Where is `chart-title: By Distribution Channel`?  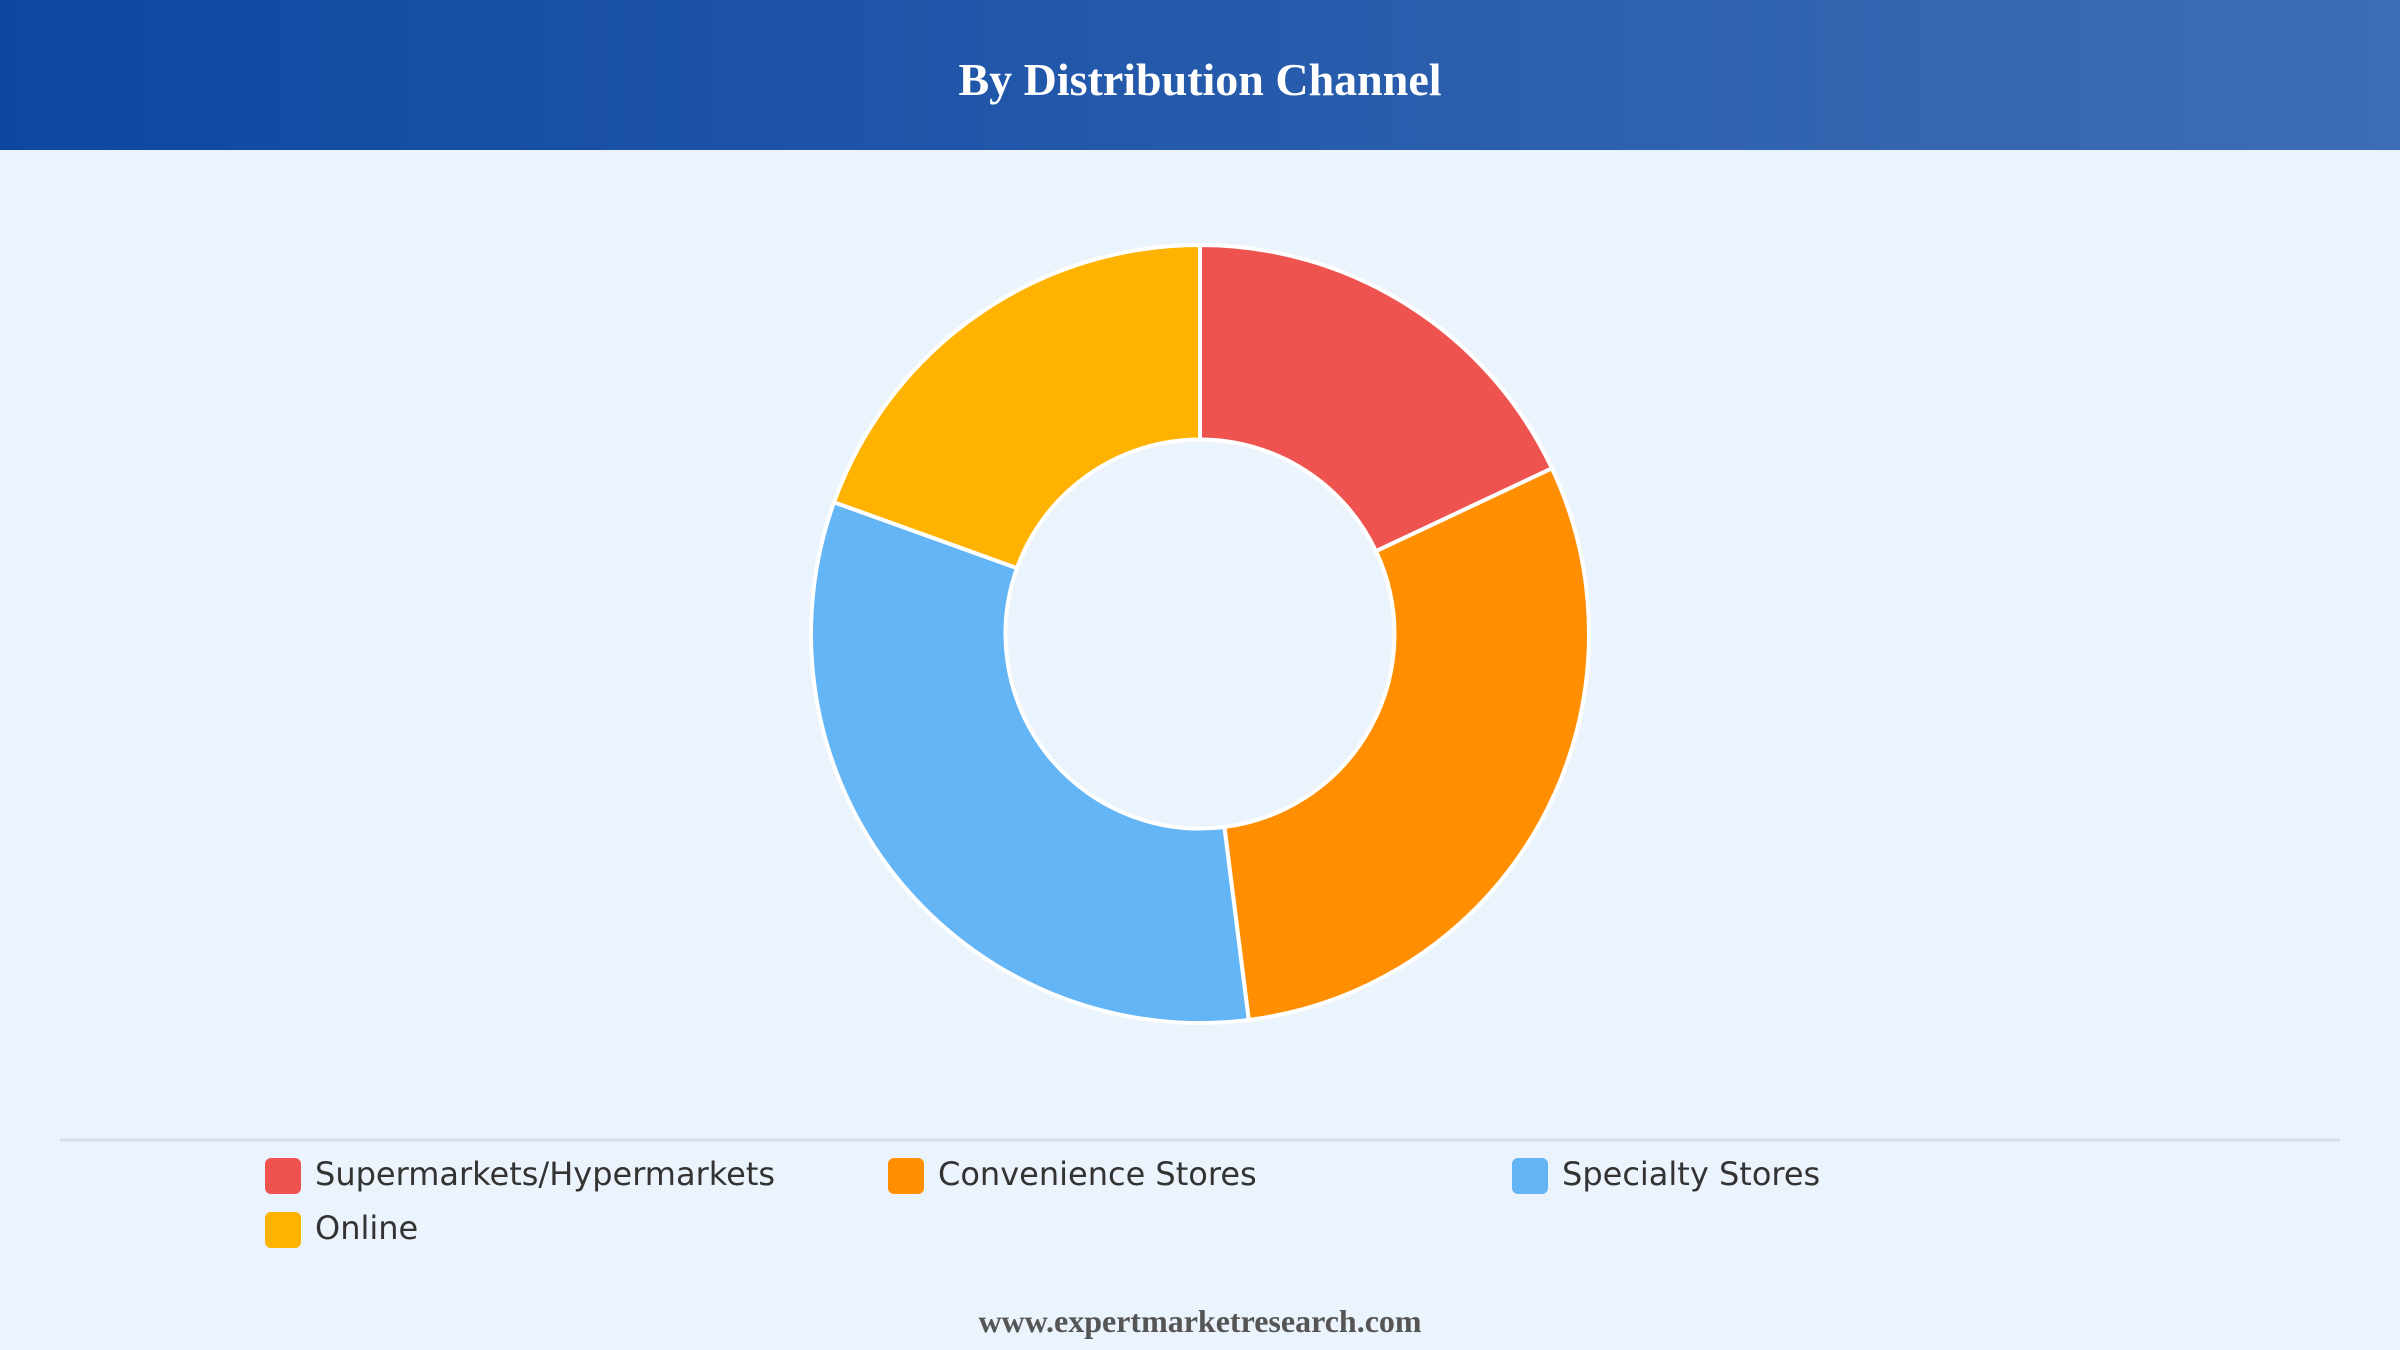
chart-title: By Distribution Channel is located at coordinates (1199, 79).